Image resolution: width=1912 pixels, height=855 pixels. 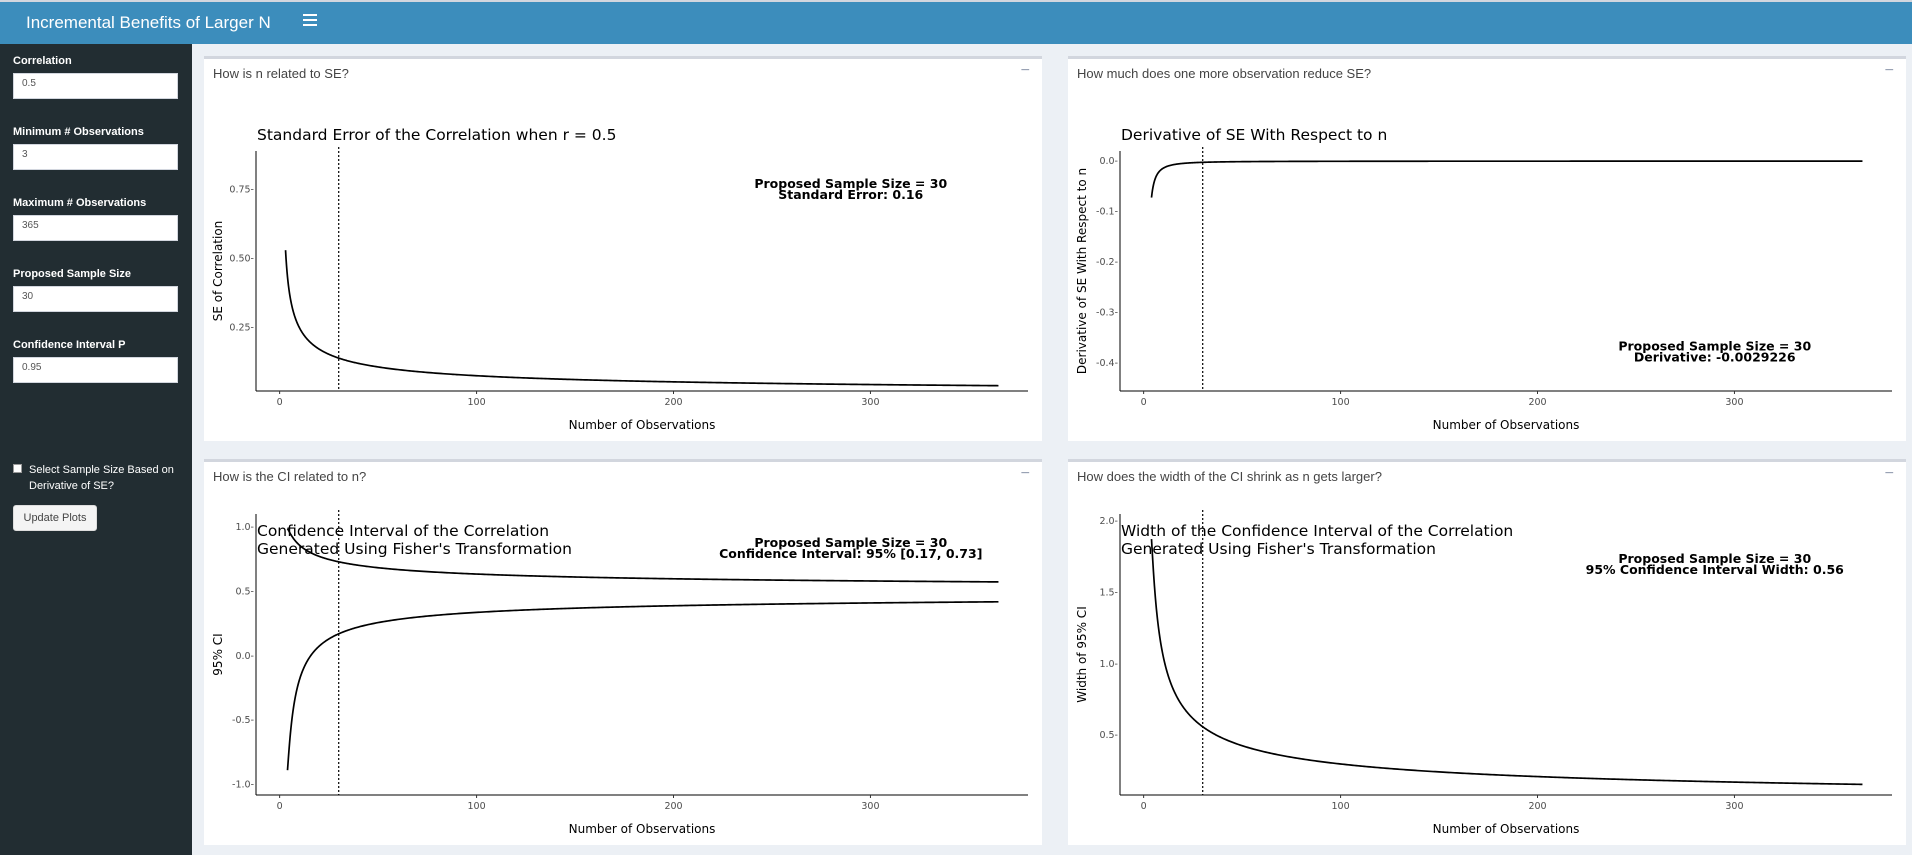 What do you see at coordinates (956, 1) in the screenshot?
I see `top-border` at bounding box center [956, 1].